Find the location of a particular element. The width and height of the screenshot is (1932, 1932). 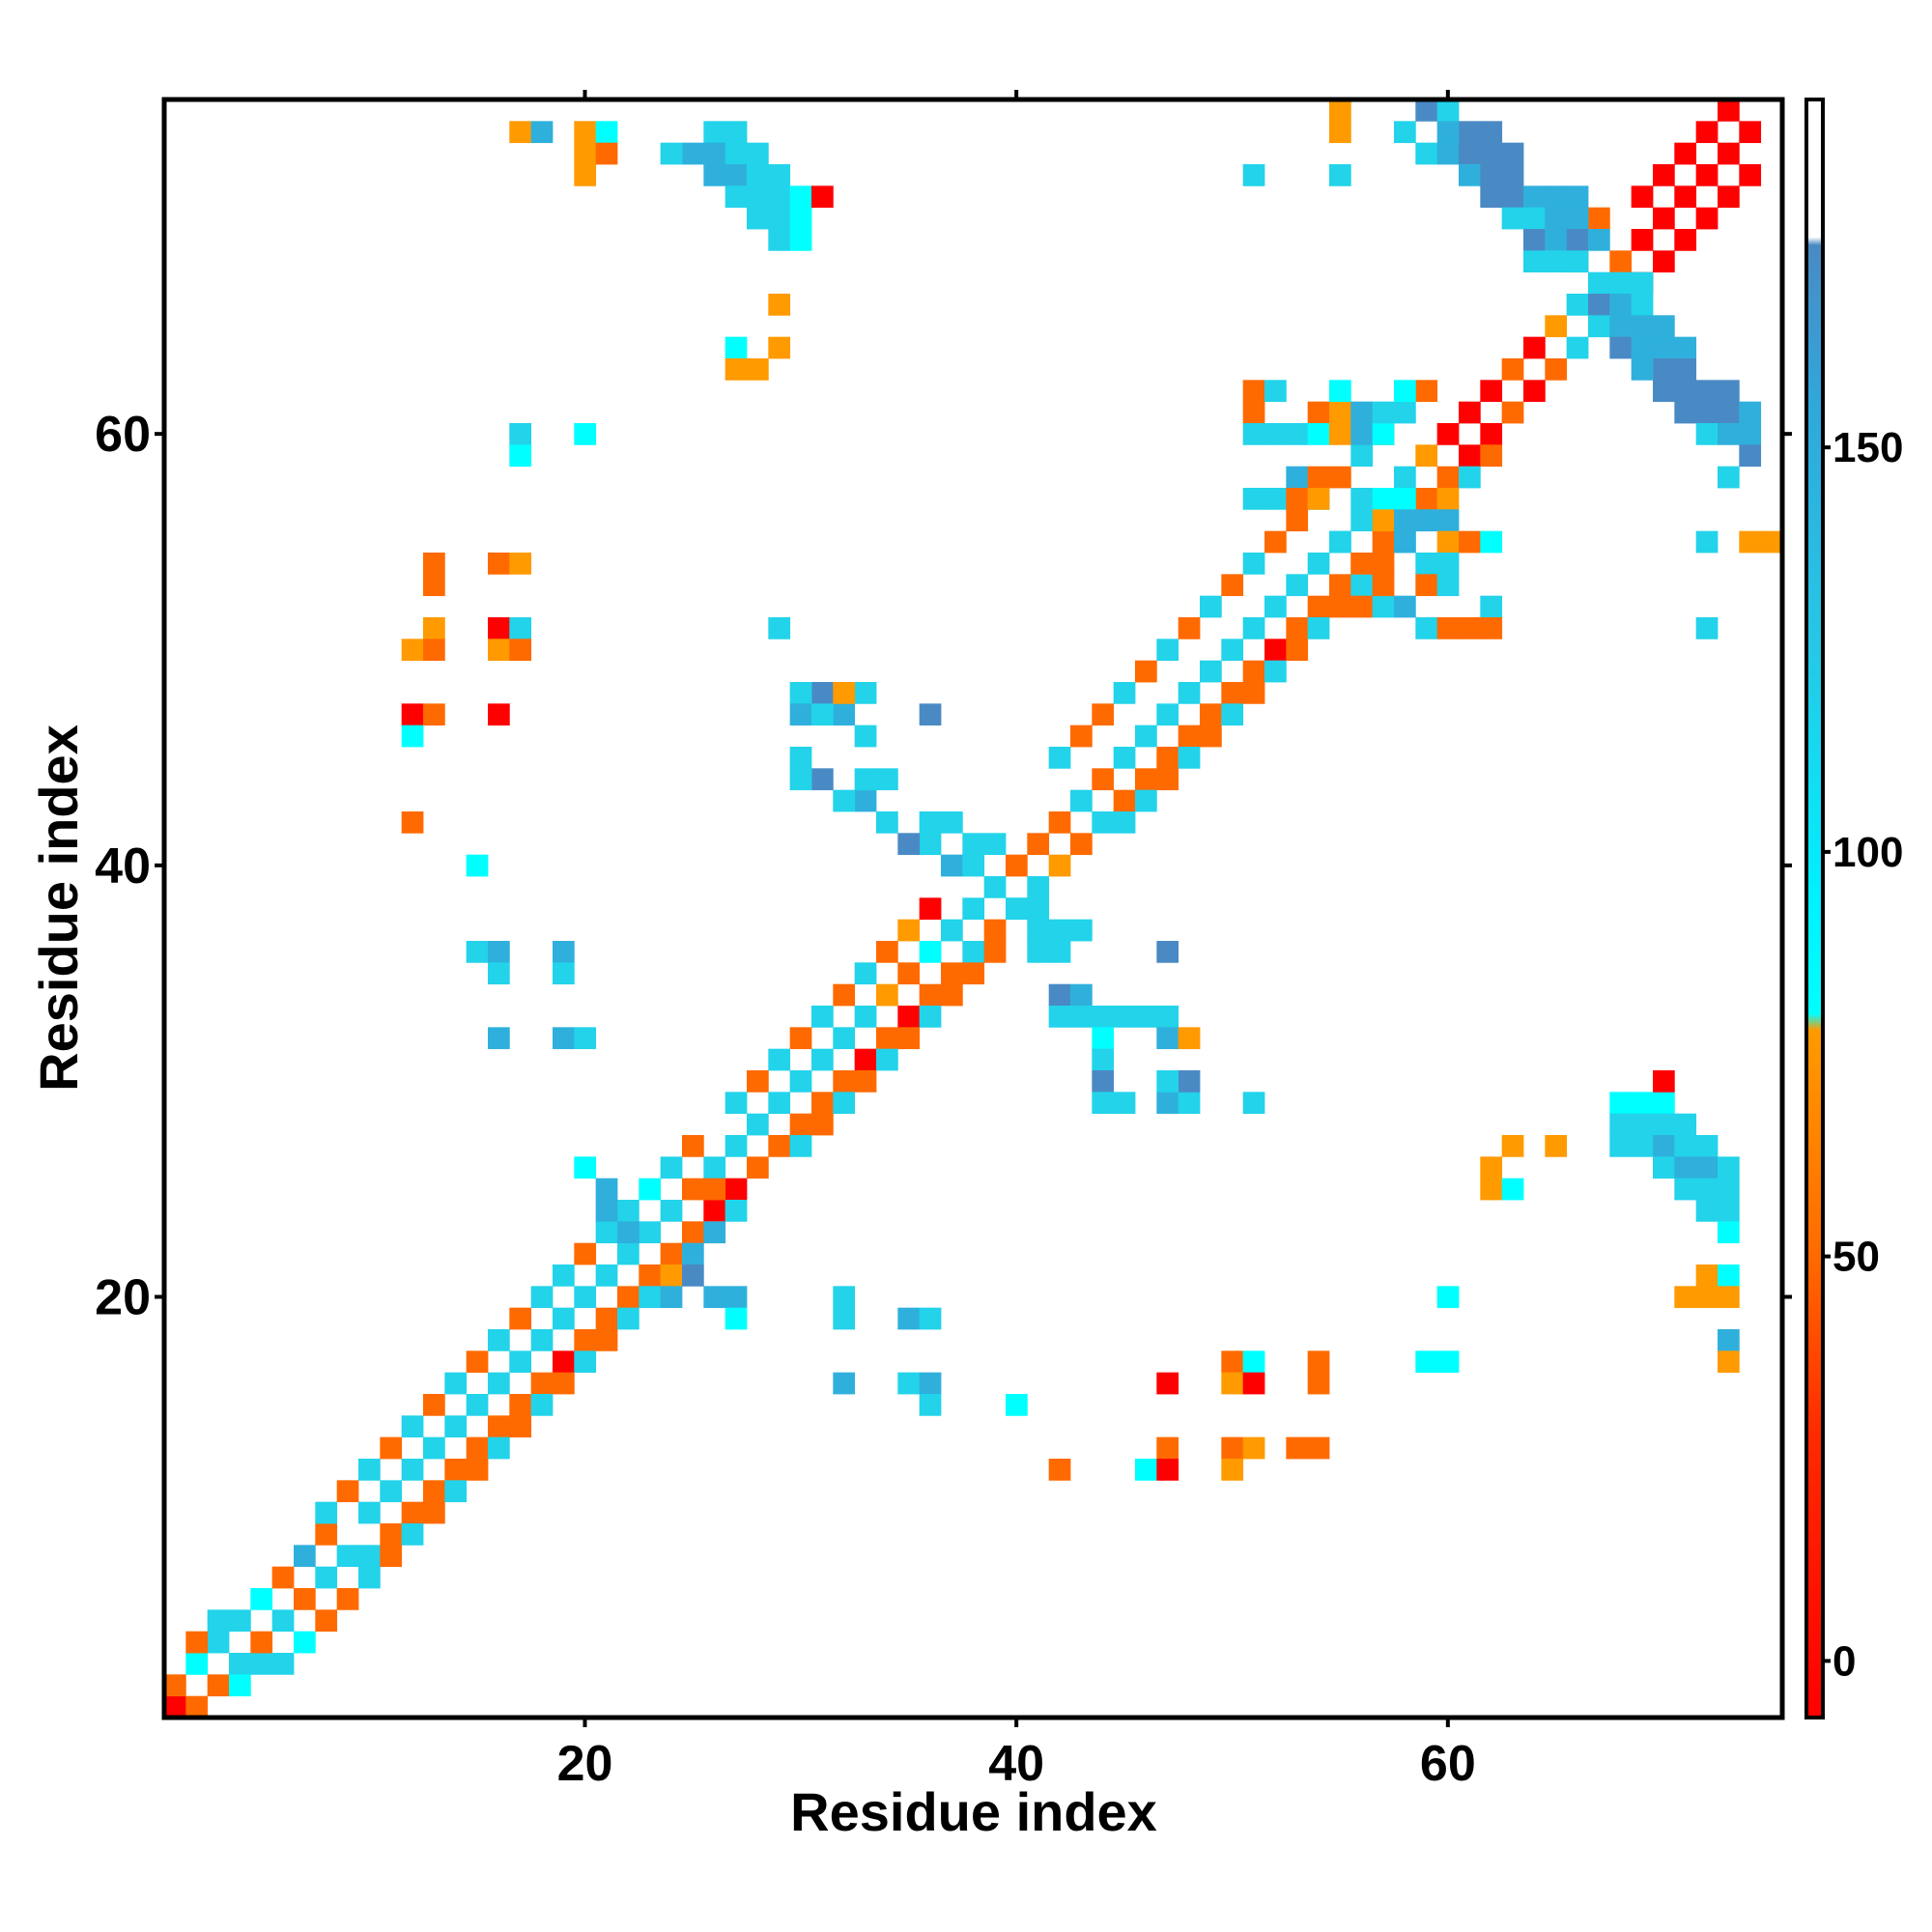

x-axis-title: Residue index is located at coordinates (973, 1811).